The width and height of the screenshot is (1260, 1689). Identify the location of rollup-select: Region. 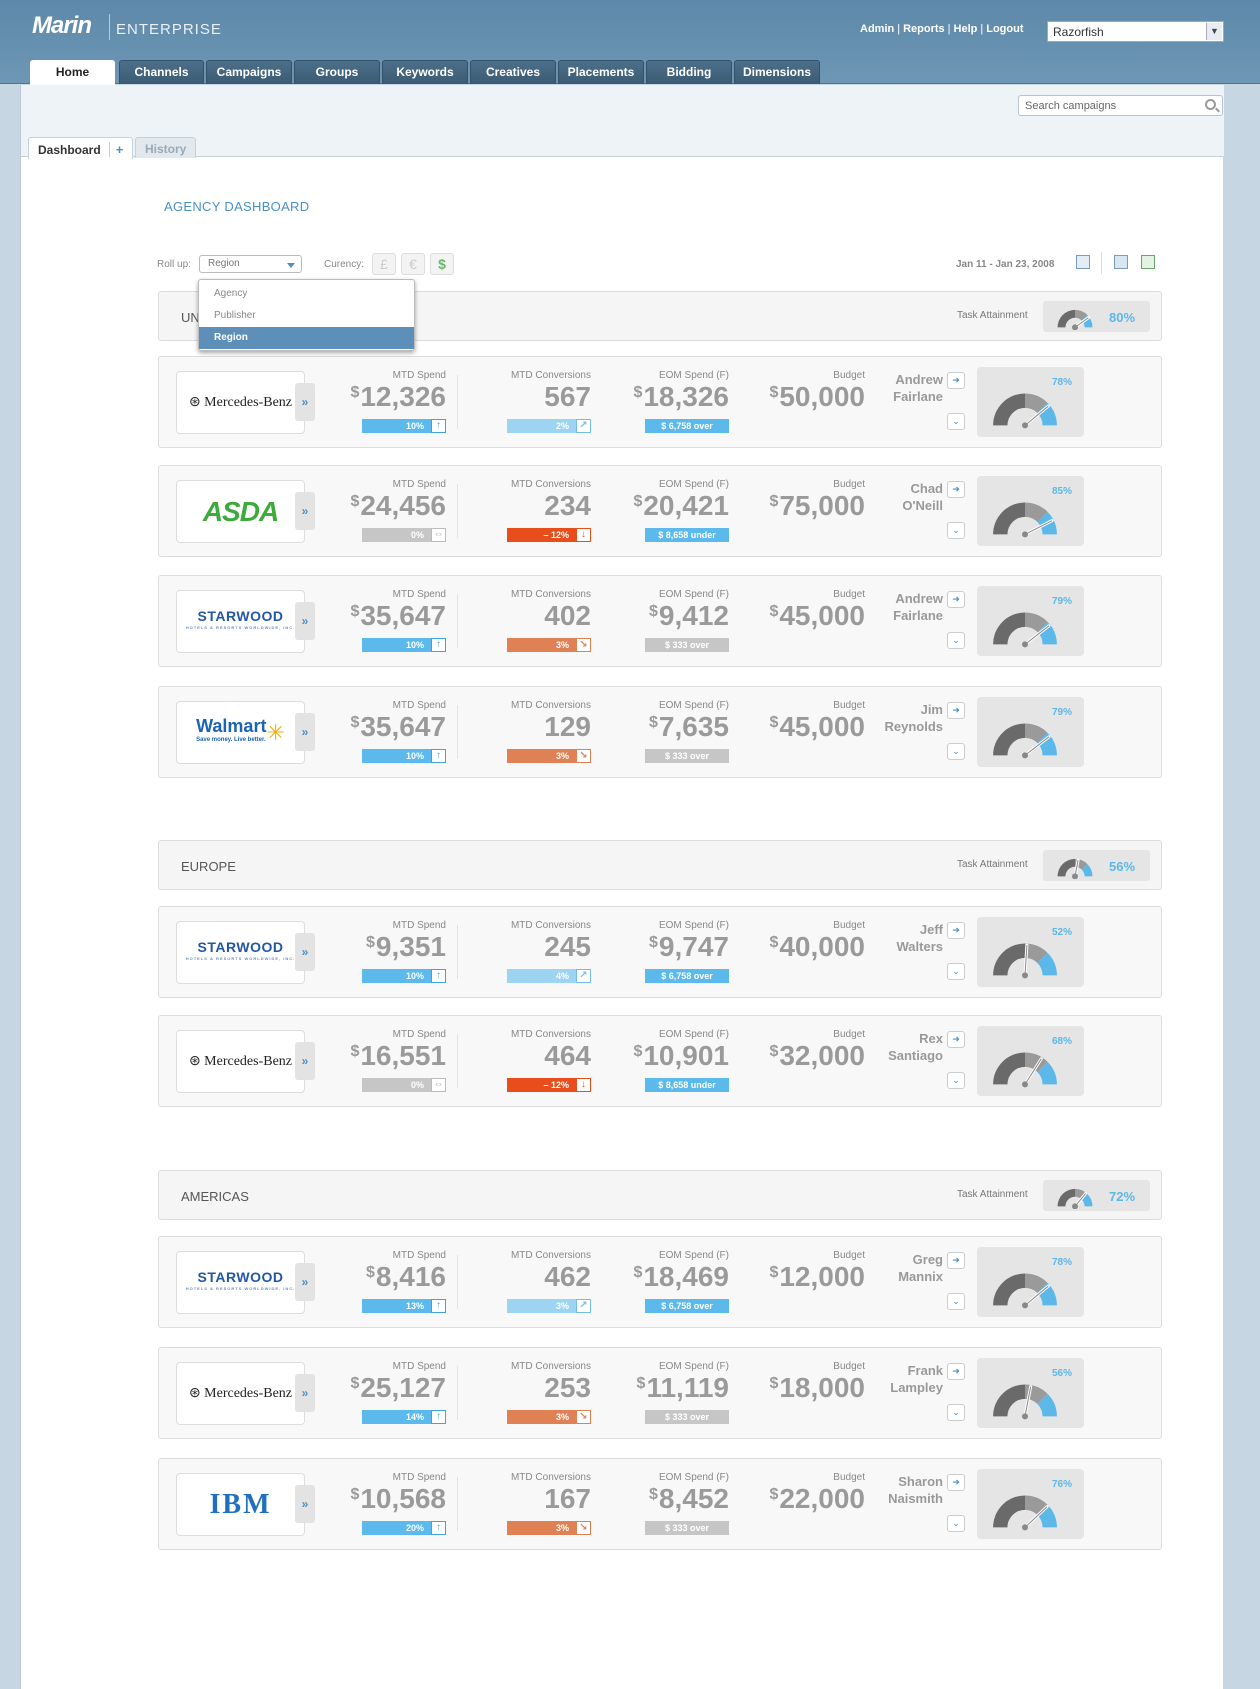
(250, 264).